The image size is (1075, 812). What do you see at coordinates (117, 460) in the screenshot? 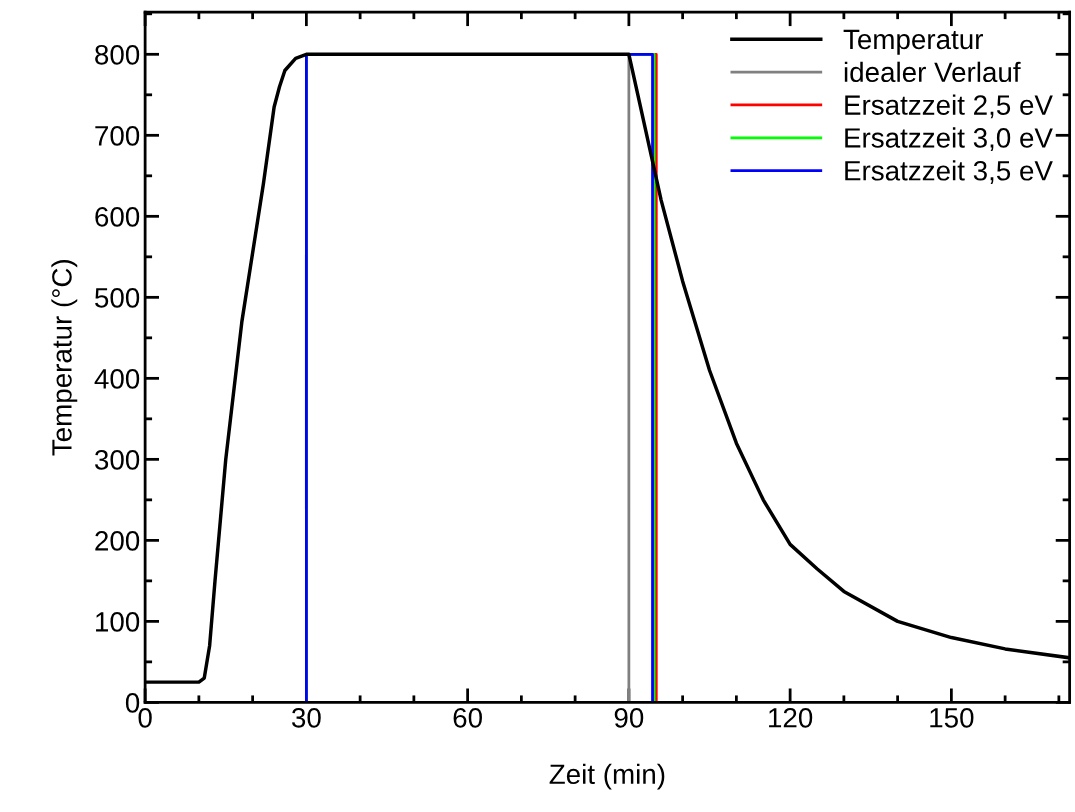
I see `y-tick-label: 300` at bounding box center [117, 460].